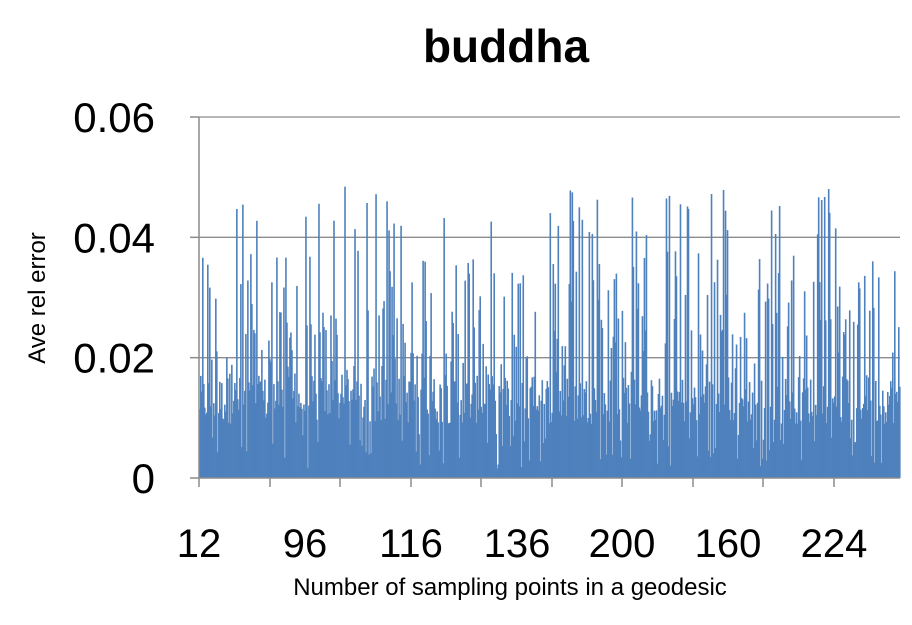  I want to click on y-axis-label: Ave rel error, so click(37, 298).